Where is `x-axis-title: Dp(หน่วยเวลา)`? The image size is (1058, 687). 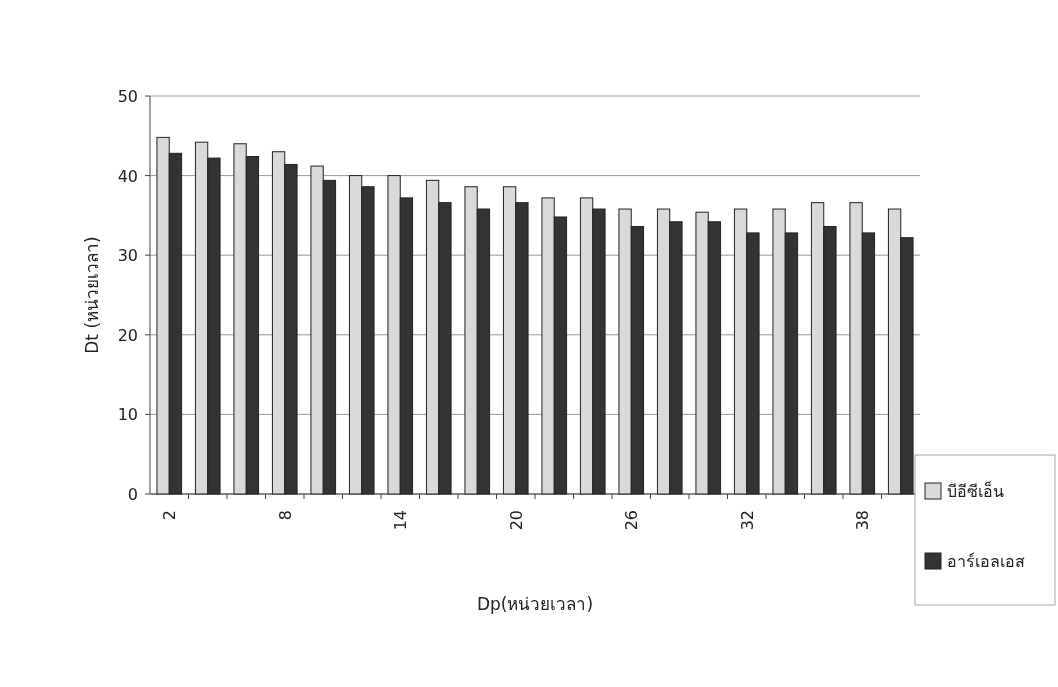
x-axis-title: Dp(หน่วยเวลา) is located at coordinates (535, 604).